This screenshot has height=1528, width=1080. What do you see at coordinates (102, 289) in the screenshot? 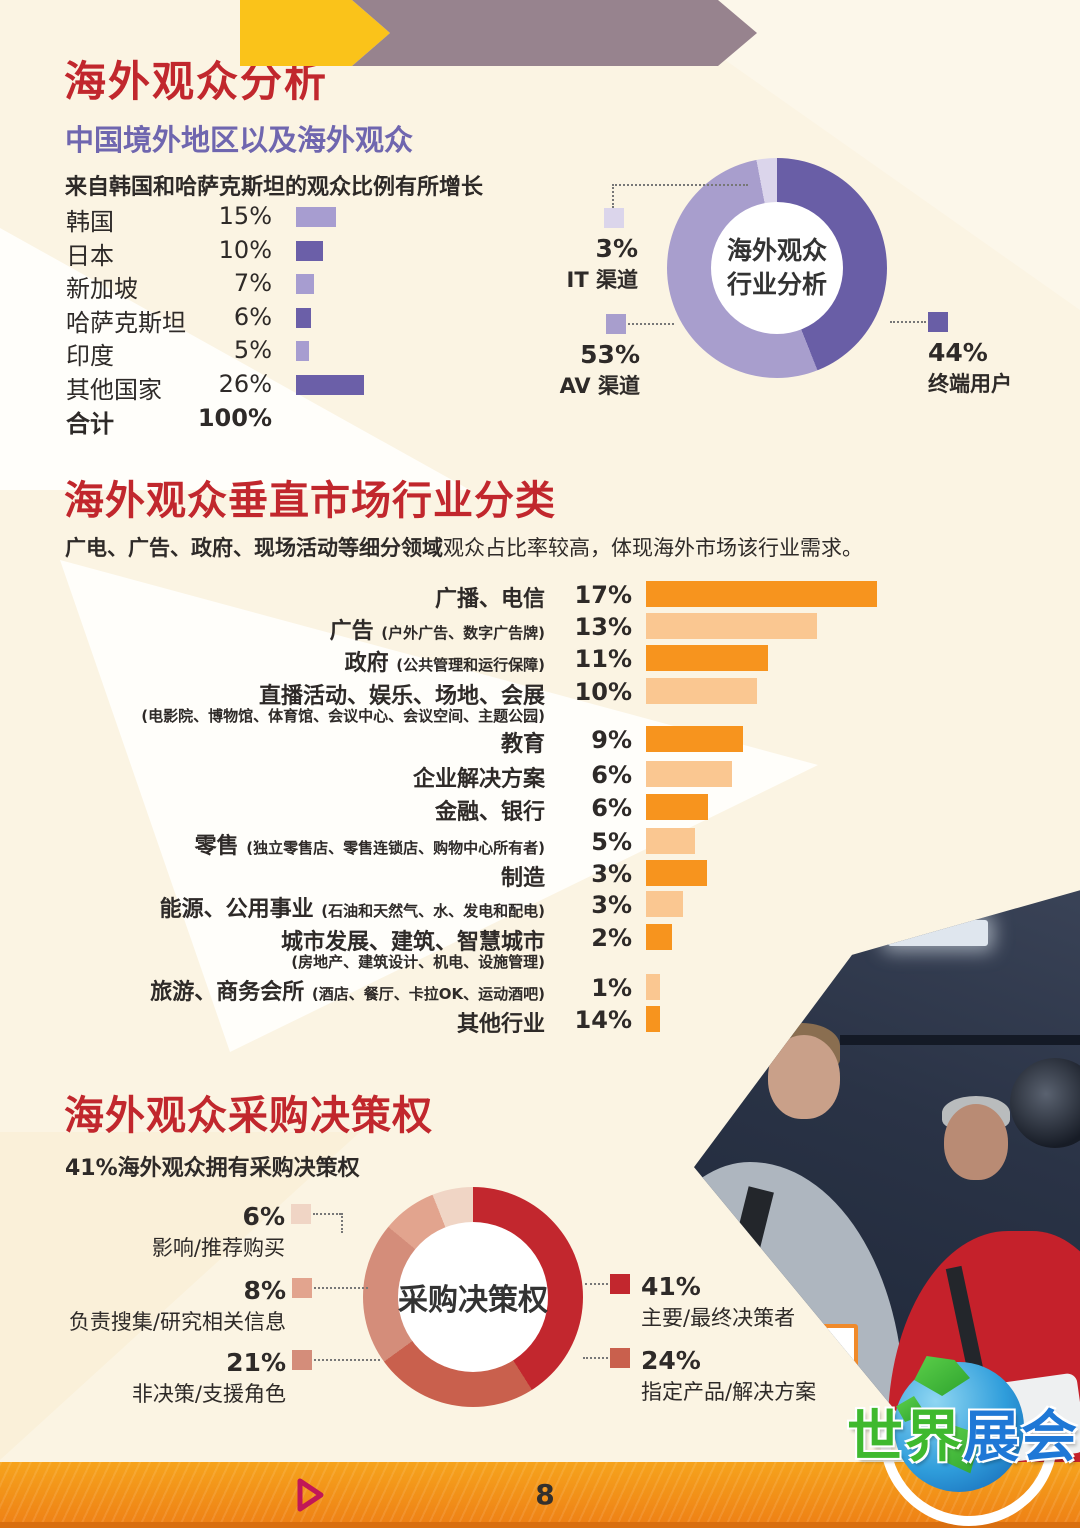
I see `country-label: 新加坡` at bounding box center [102, 289].